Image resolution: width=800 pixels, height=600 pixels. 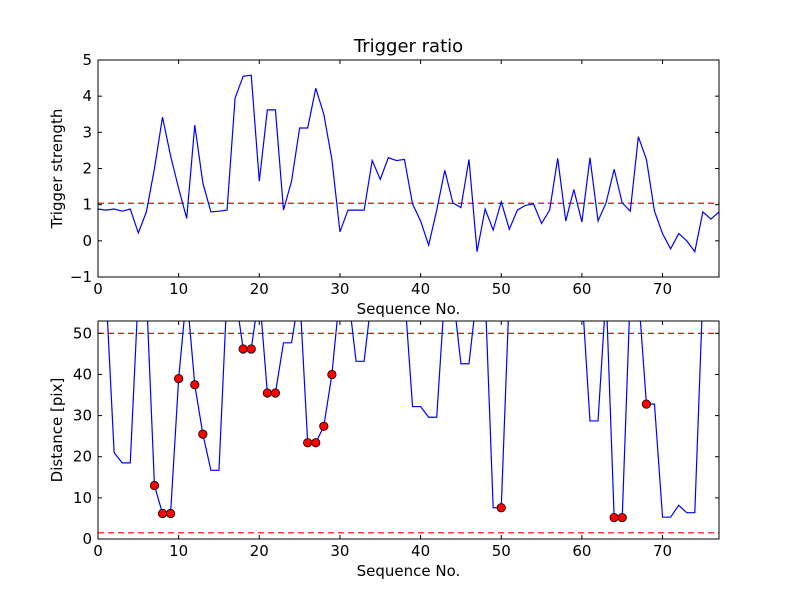 I want to click on top-y-tick-label: 1, so click(x=87, y=205).